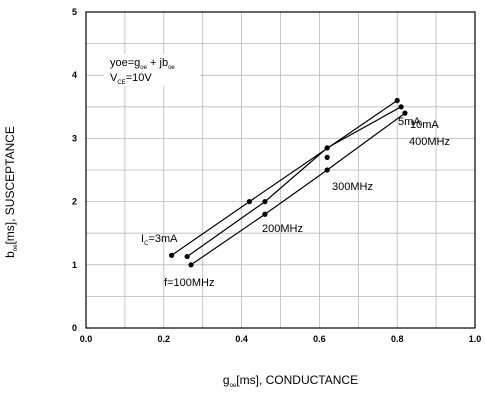 The width and height of the screenshot is (485, 394). What do you see at coordinates (74, 75) in the screenshot?
I see `y-tick-label: 4` at bounding box center [74, 75].